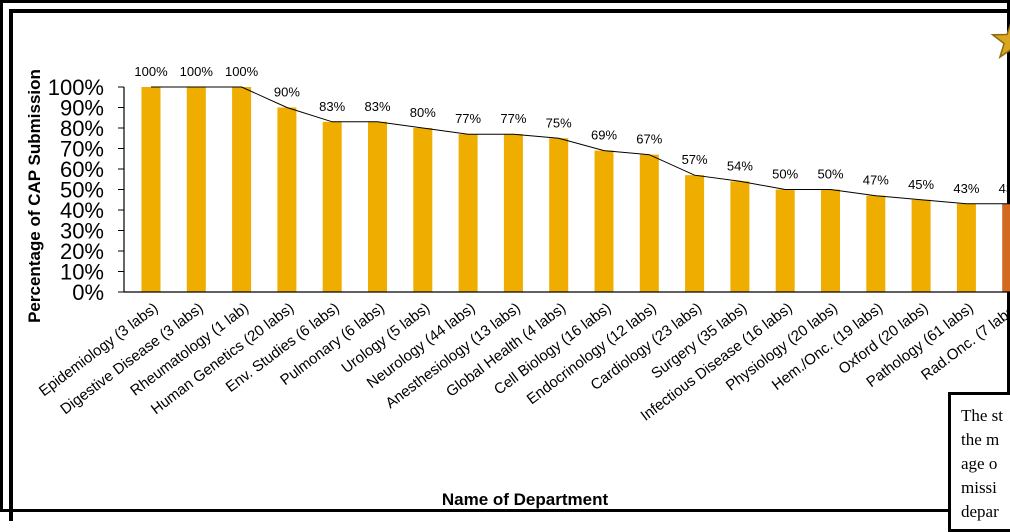  What do you see at coordinates (86, 190) in the screenshot?
I see `y-axis-ticks: 0%10%20%30%40%50%60%70%80%90%100%` at bounding box center [86, 190].